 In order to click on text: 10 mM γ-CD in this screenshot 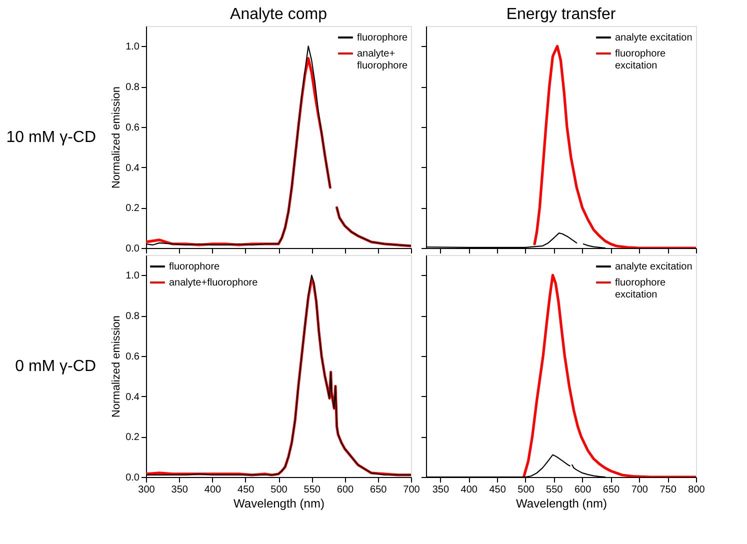, I will do `click(51, 137)`.